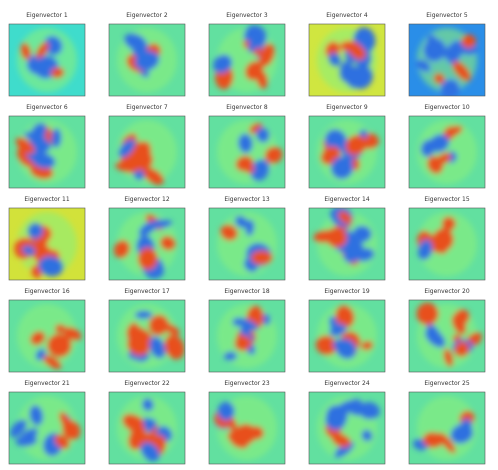 This screenshot has width=498, height=470. Describe the element at coordinates (247, 199) in the screenshot. I see `panel-title: Eigenvector 13` at that location.